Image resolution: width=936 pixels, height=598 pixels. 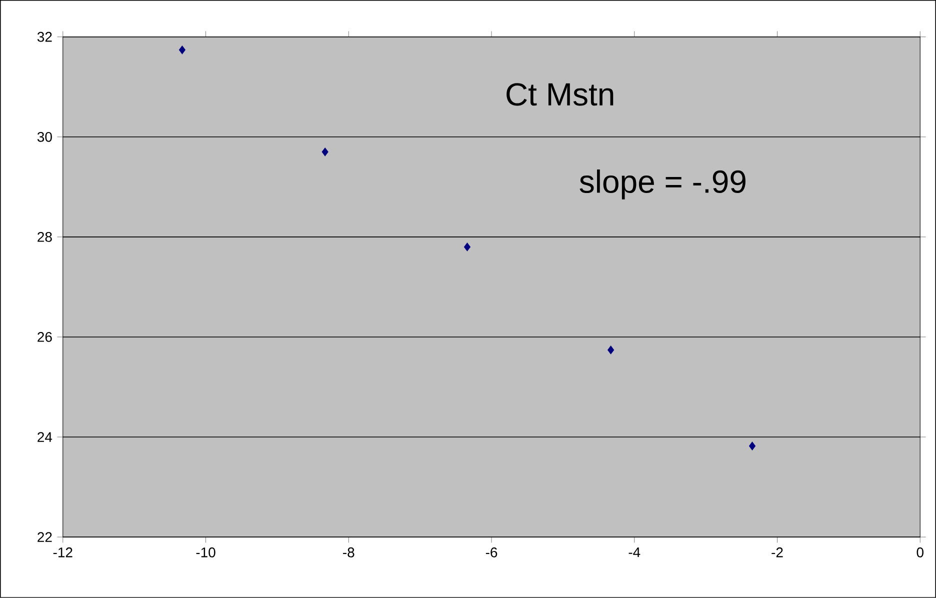 What do you see at coordinates (663, 185) in the screenshot?
I see `annotation: slope = -.99` at bounding box center [663, 185].